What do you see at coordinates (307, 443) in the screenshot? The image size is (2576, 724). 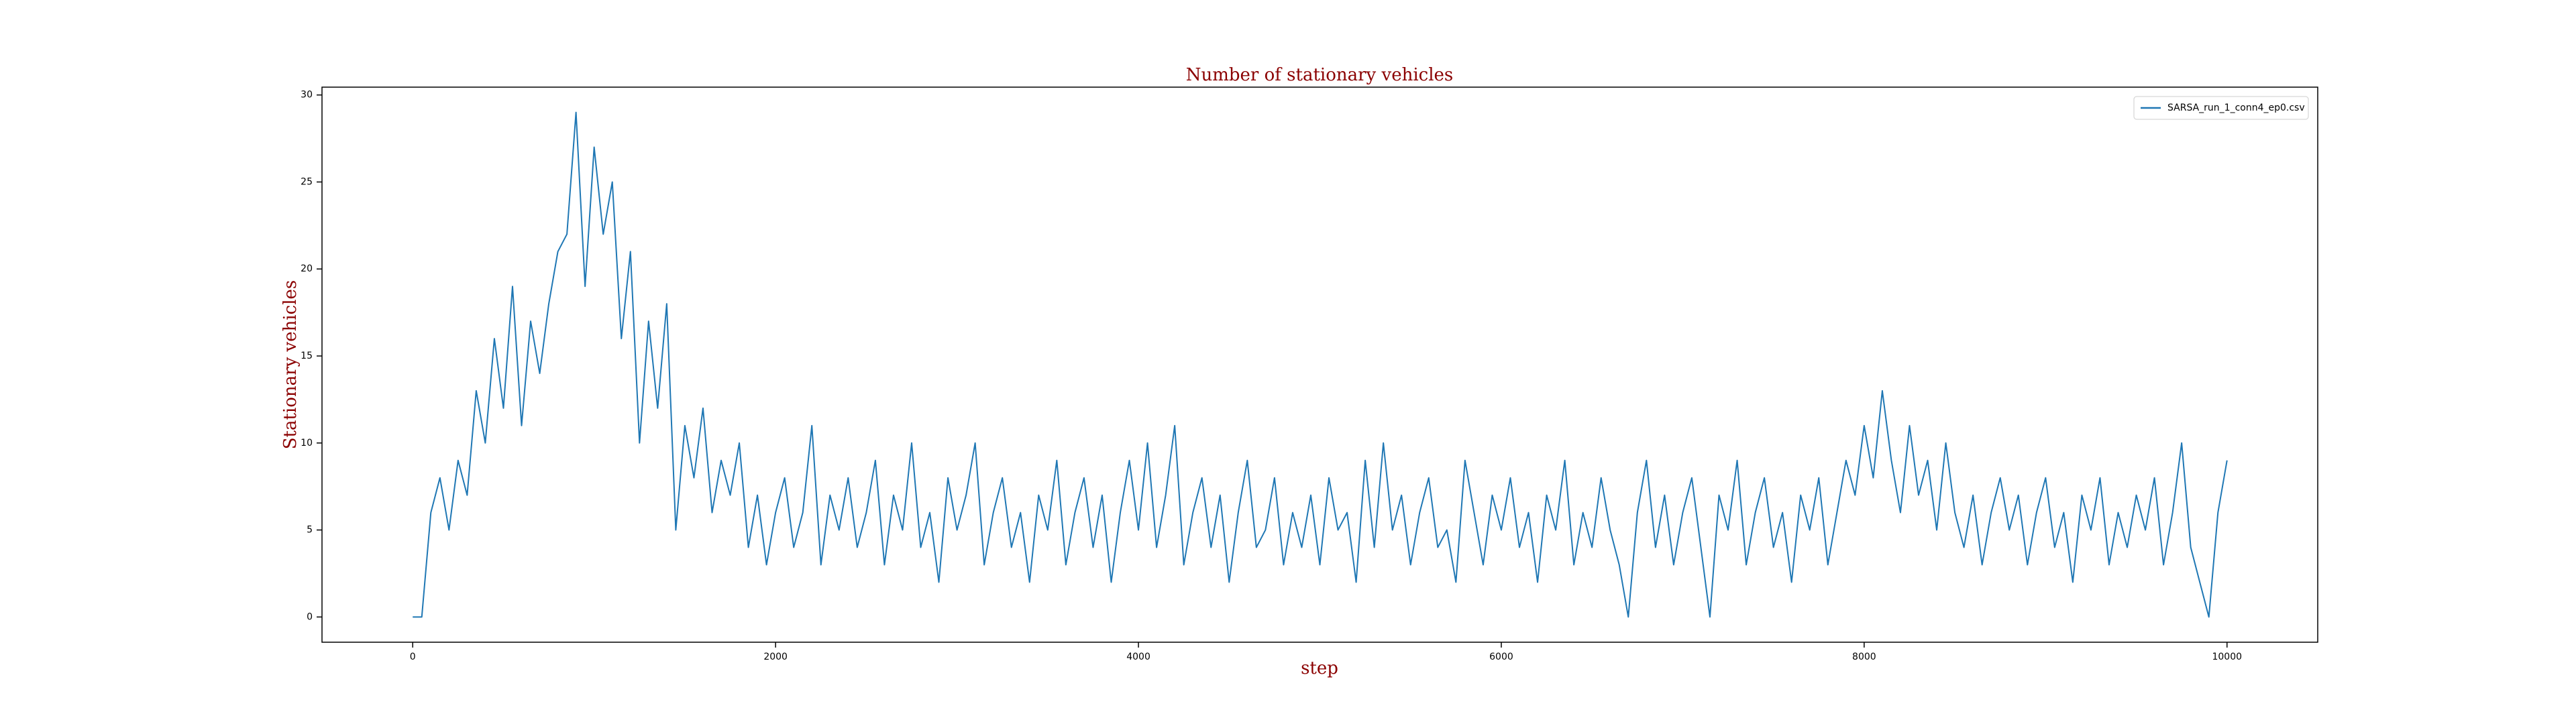 I see `y-tick-label: 10` at bounding box center [307, 443].